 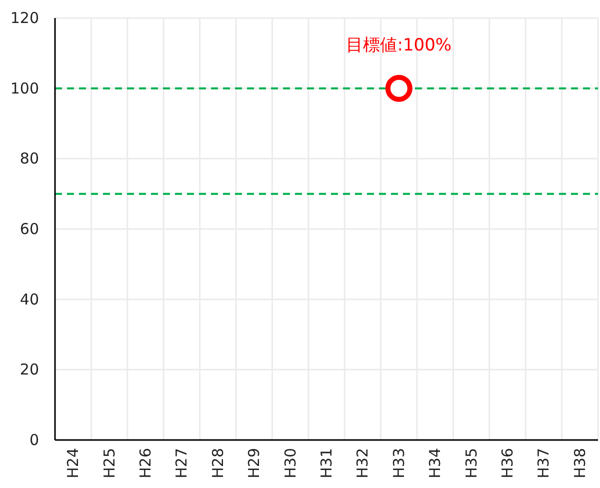 What do you see at coordinates (73, 463) in the screenshot?
I see `x-tick-label: H24` at bounding box center [73, 463].